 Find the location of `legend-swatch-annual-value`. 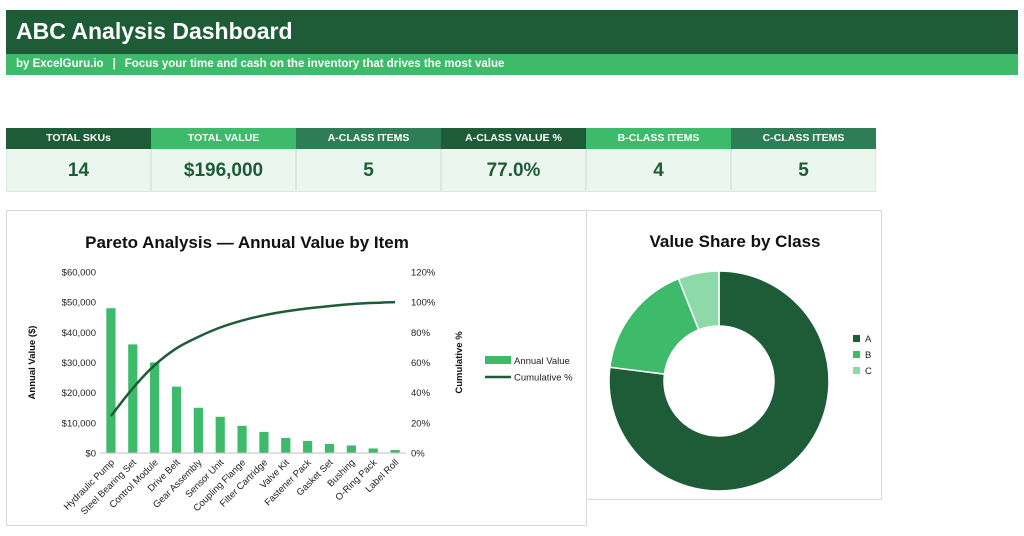

legend-swatch-annual-value is located at coordinates (498, 360).